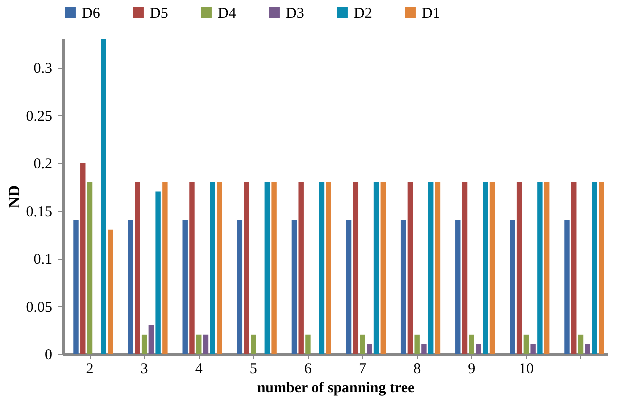 The width and height of the screenshot is (629, 413). What do you see at coordinates (431, 14) in the screenshot?
I see `legend-label: D1` at bounding box center [431, 14].